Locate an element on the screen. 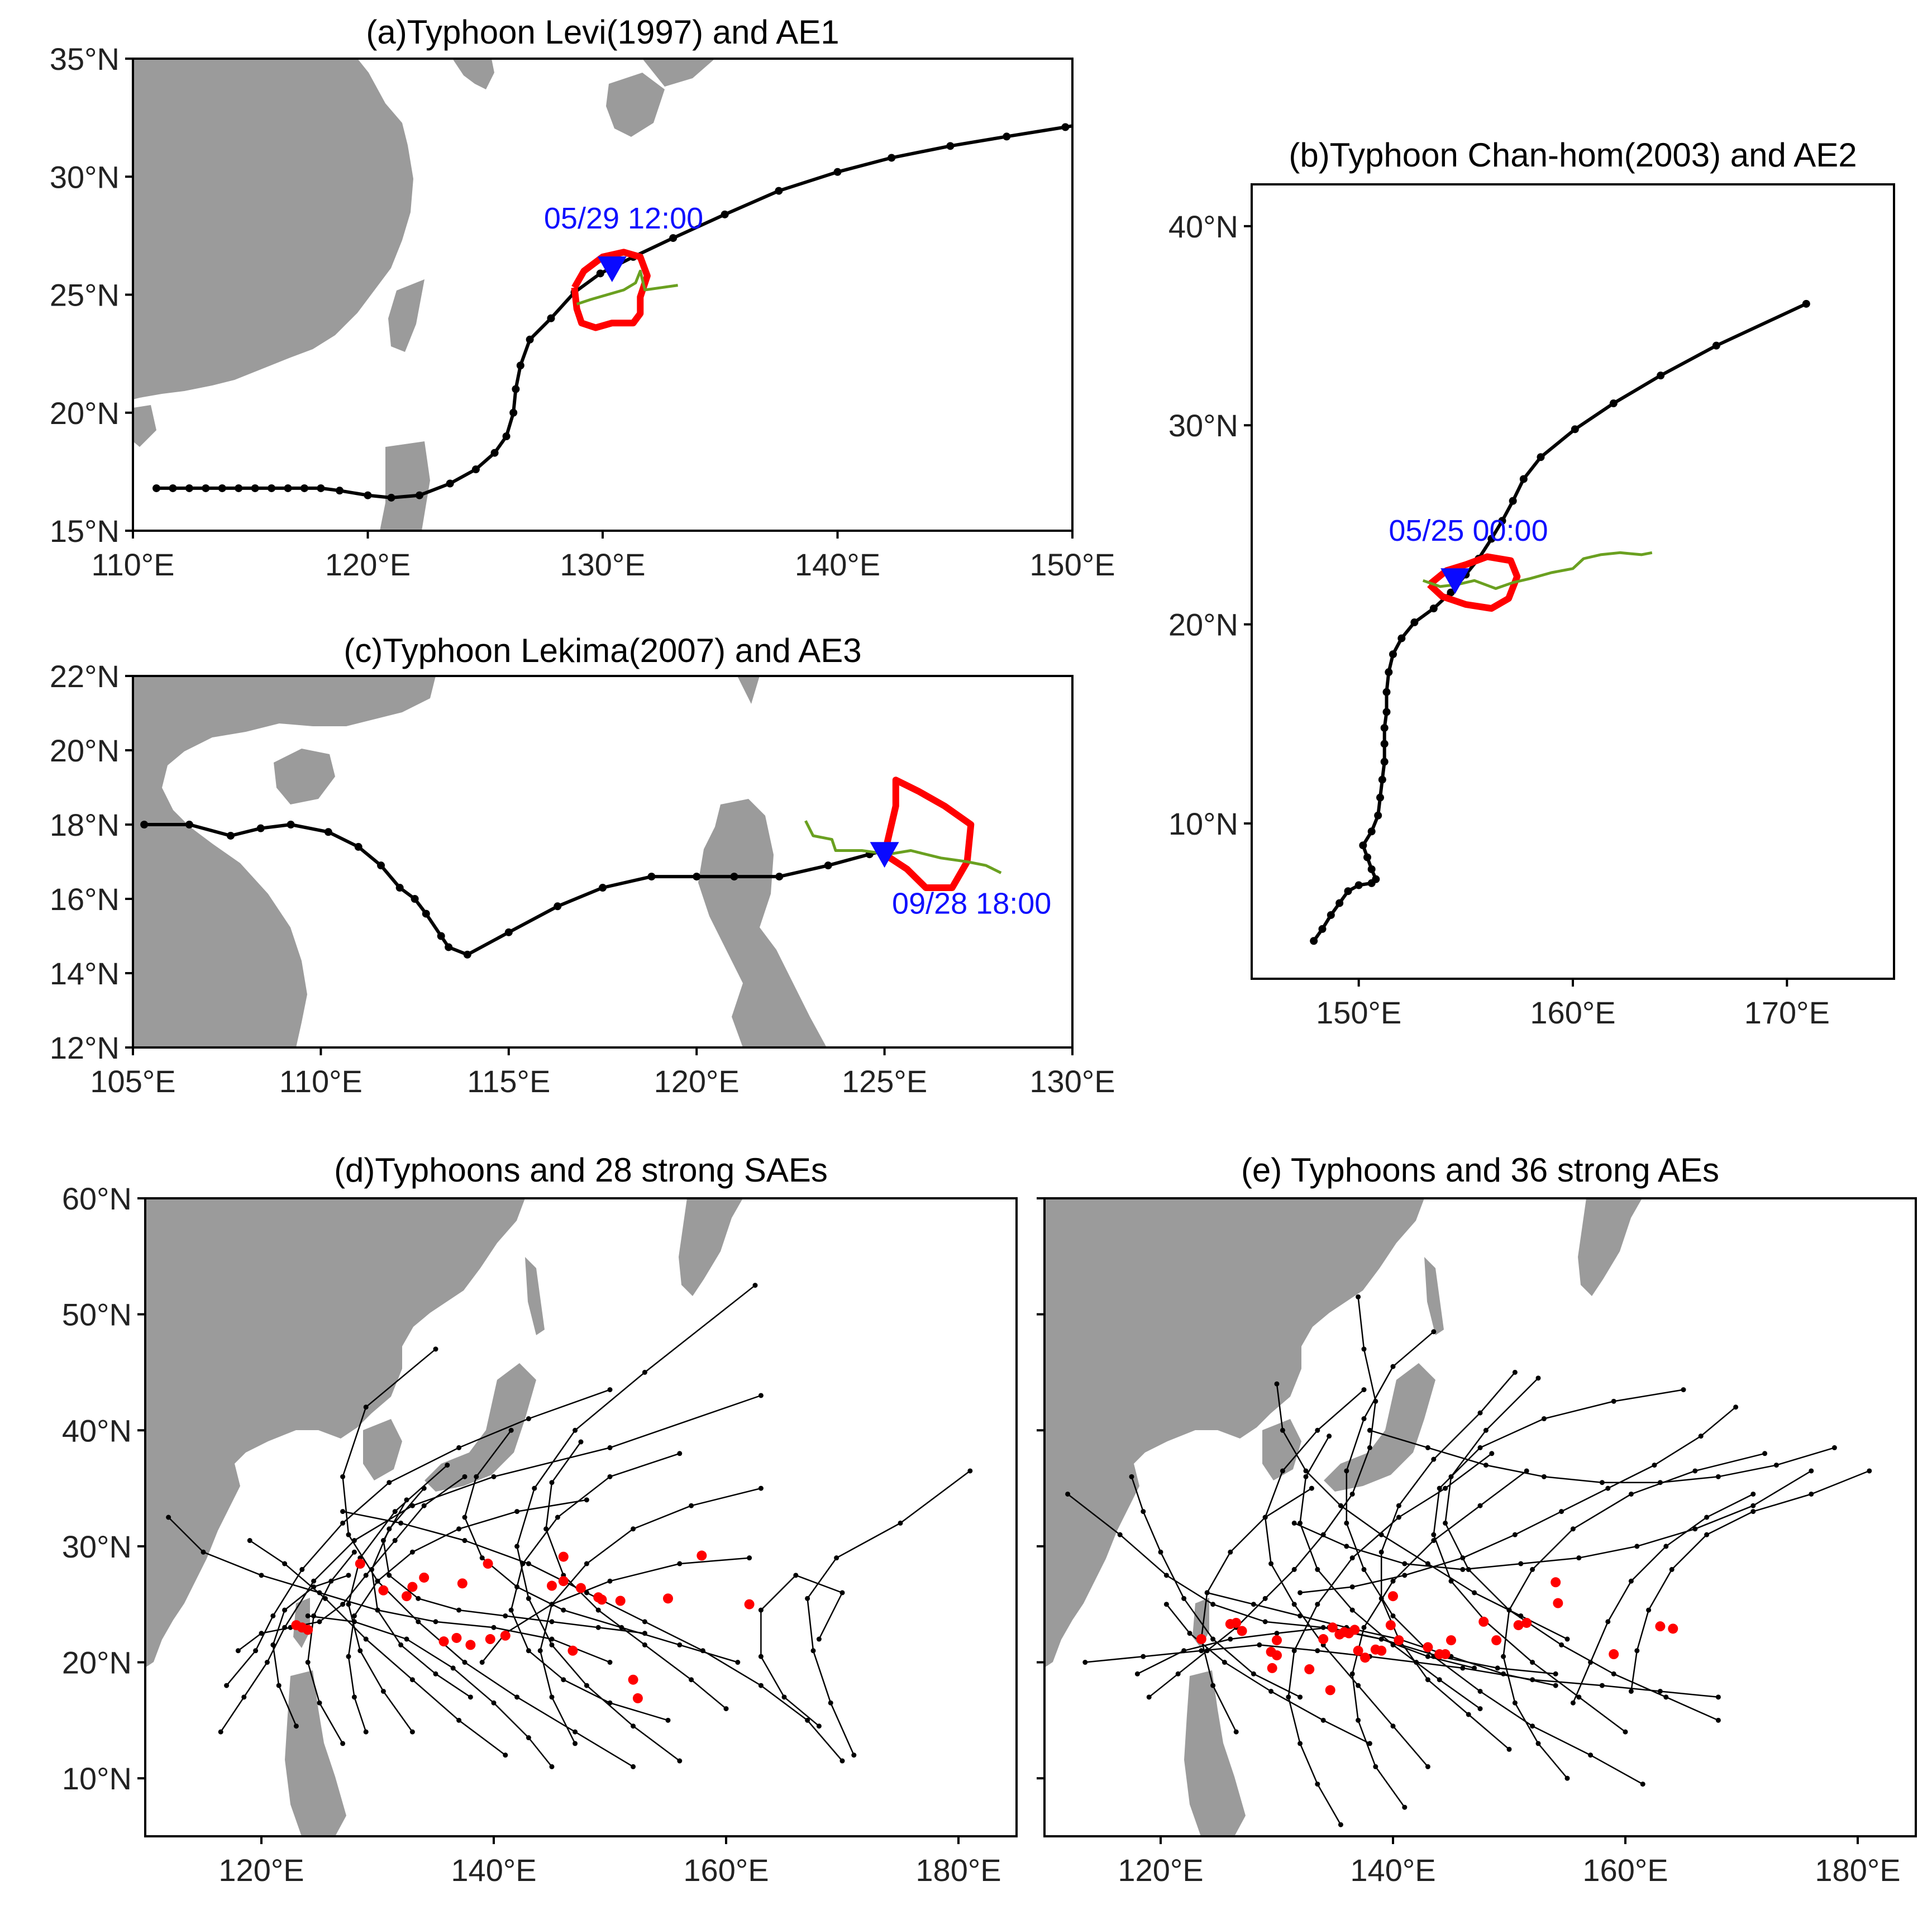 The height and width of the screenshot is (1924, 1932). land-philippines-d is located at coordinates (315, 1753).